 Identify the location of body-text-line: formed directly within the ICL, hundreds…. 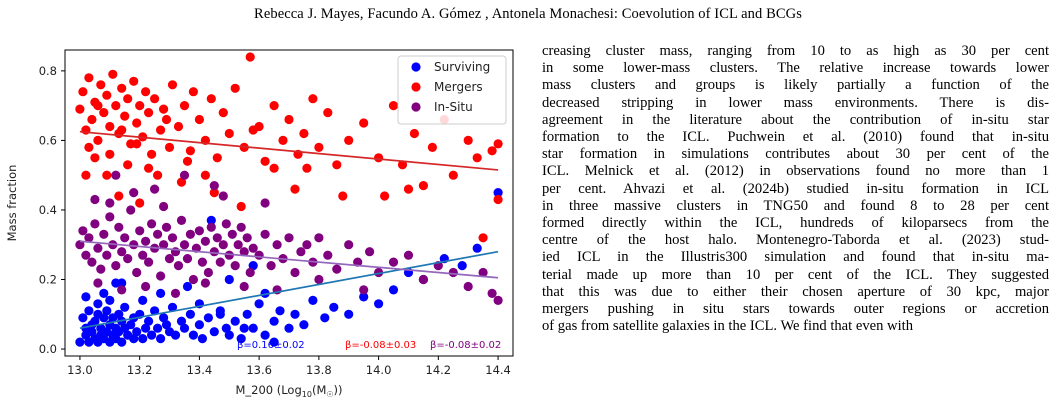
(795, 223).